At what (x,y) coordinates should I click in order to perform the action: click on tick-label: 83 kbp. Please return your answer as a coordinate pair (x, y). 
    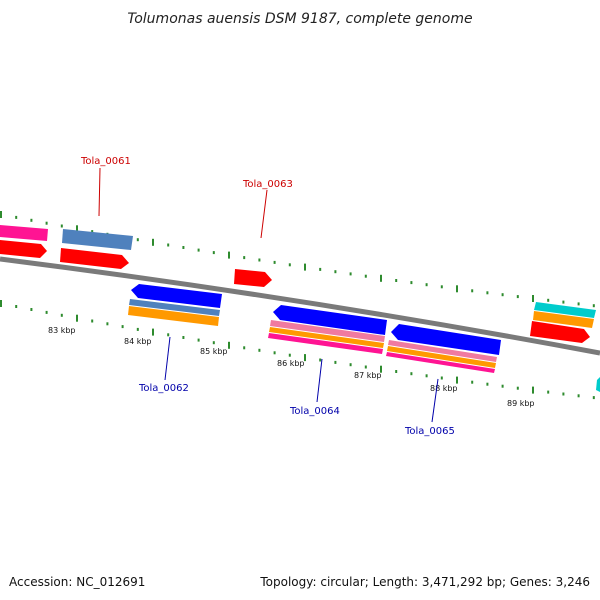
    Looking at the image, I should click on (62, 330).